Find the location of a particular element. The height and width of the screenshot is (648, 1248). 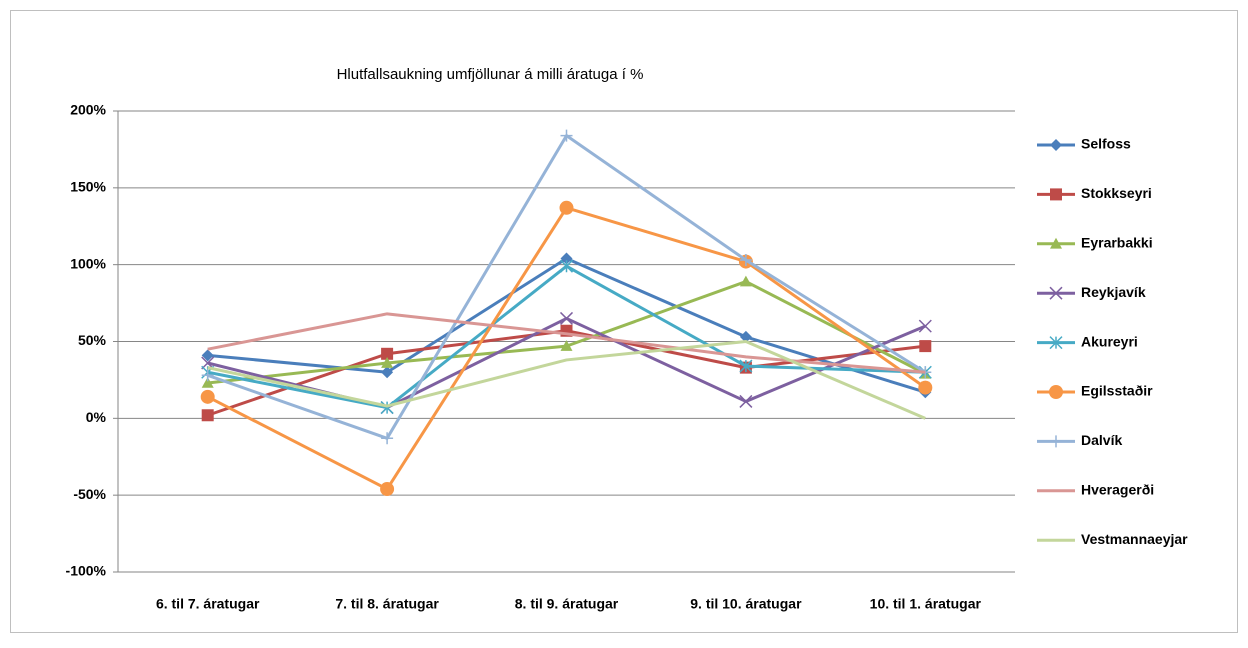

y-tick-label: 200% is located at coordinates (88, 110).